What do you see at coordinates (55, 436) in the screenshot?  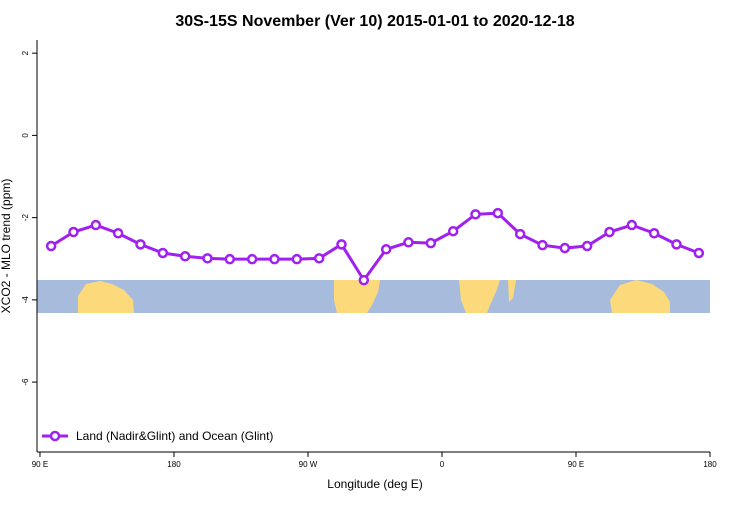 I see `legend-marker` at bounding box center [55, 436].